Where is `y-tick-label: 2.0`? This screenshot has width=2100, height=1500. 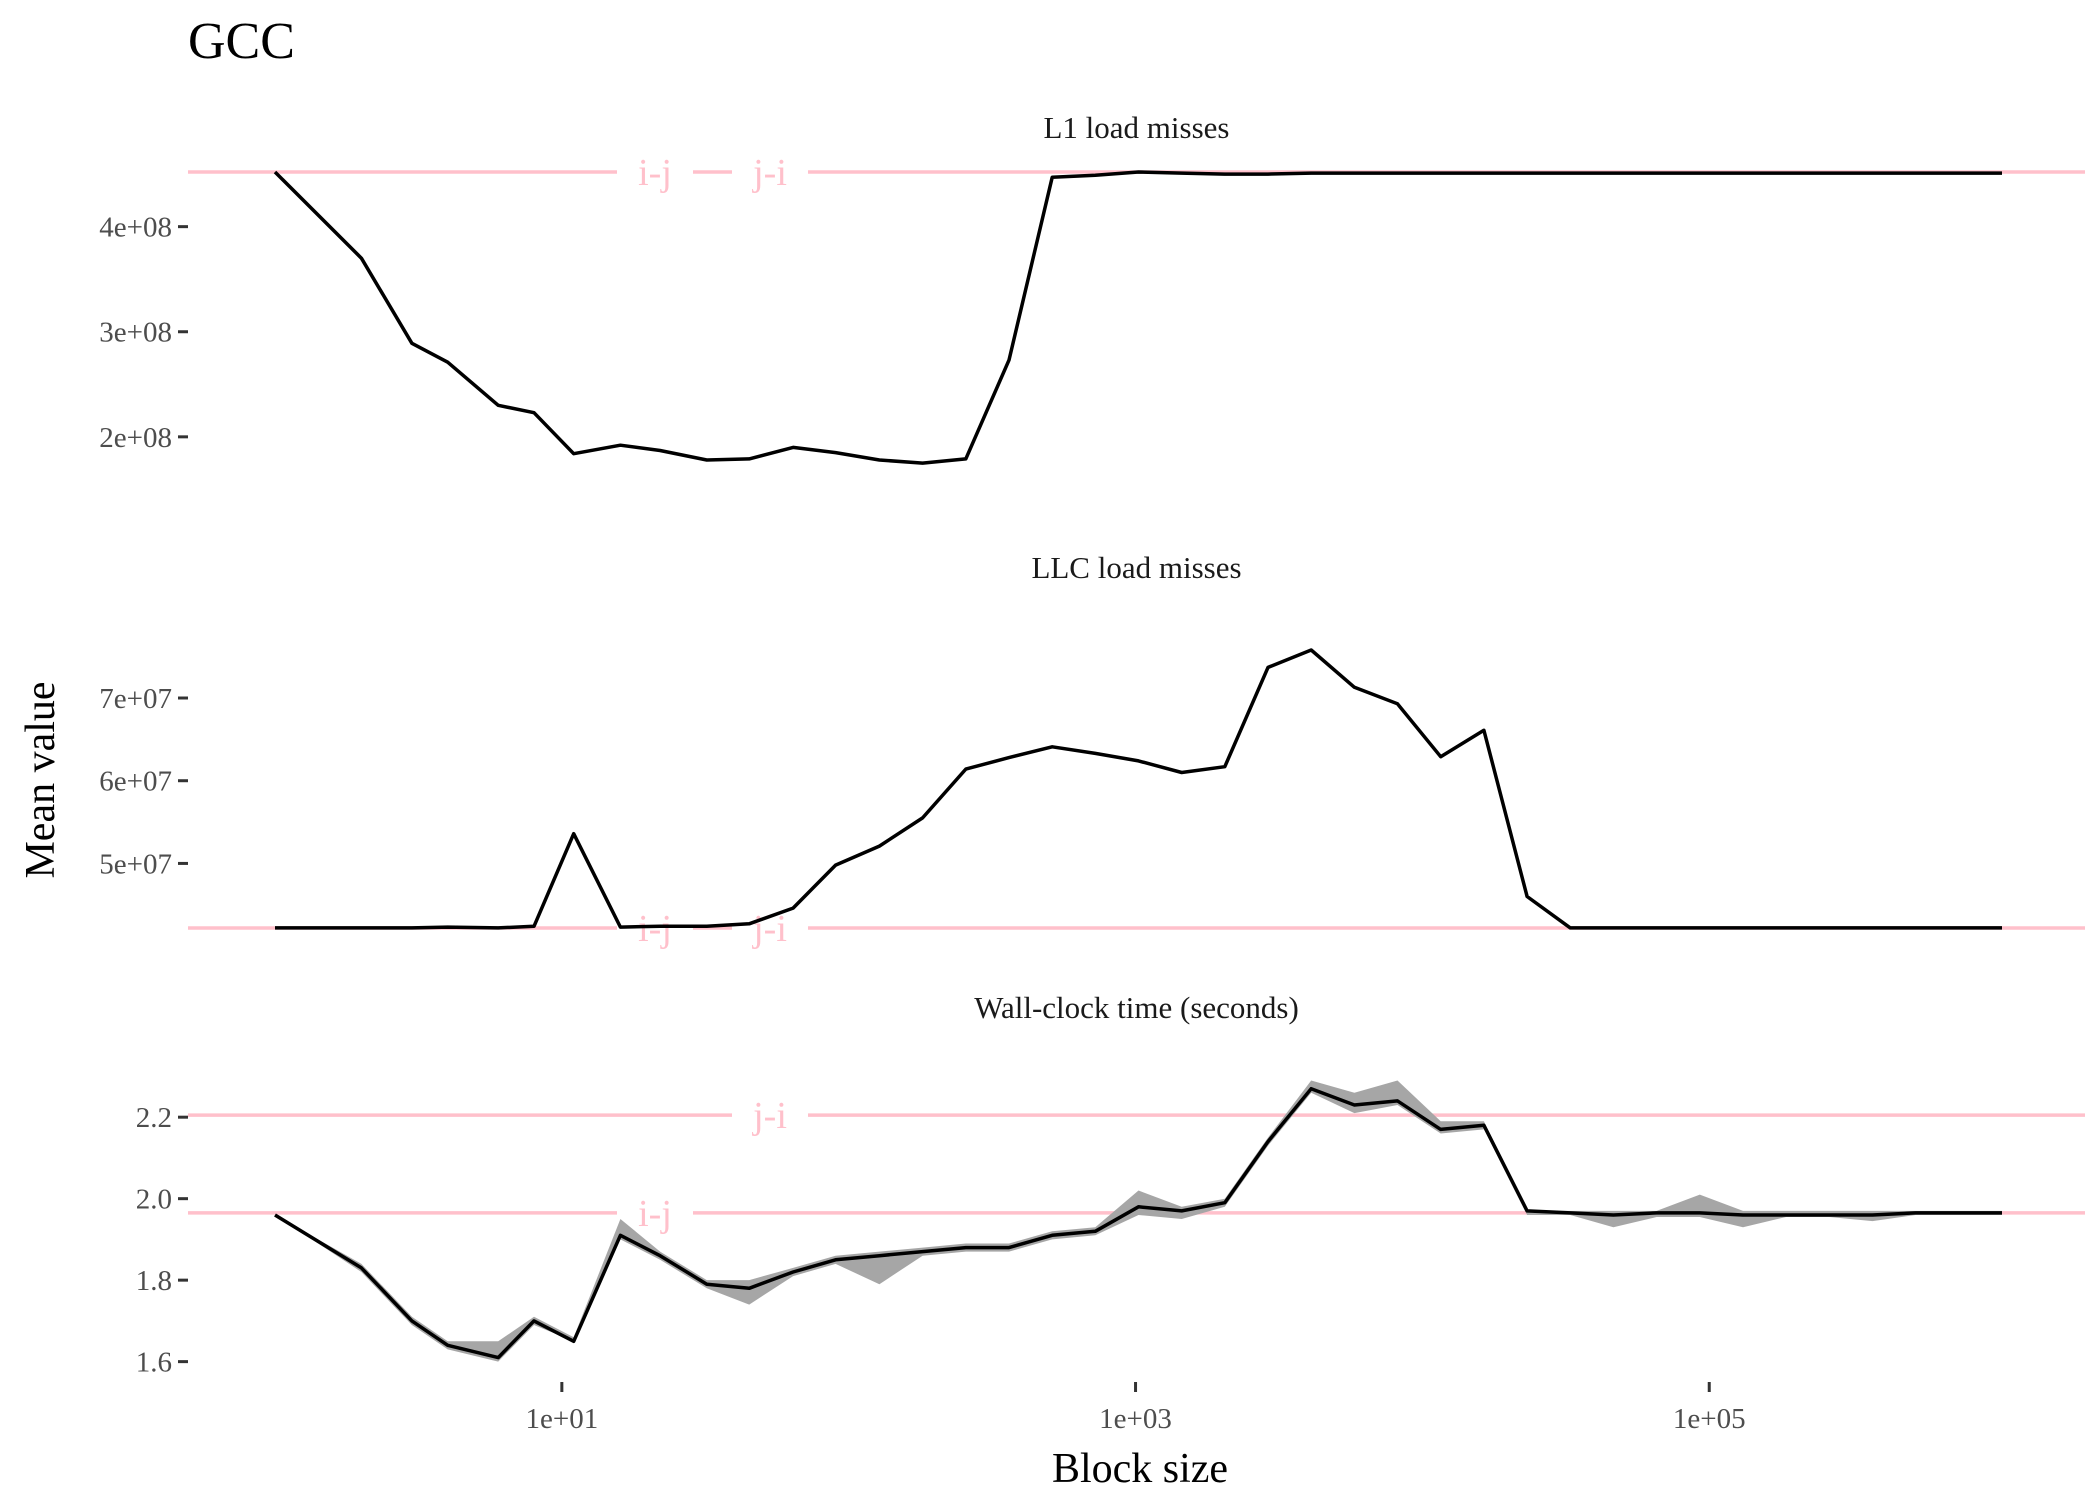
y-tick-label: 2.0 is located at coordinates (154, 1200).